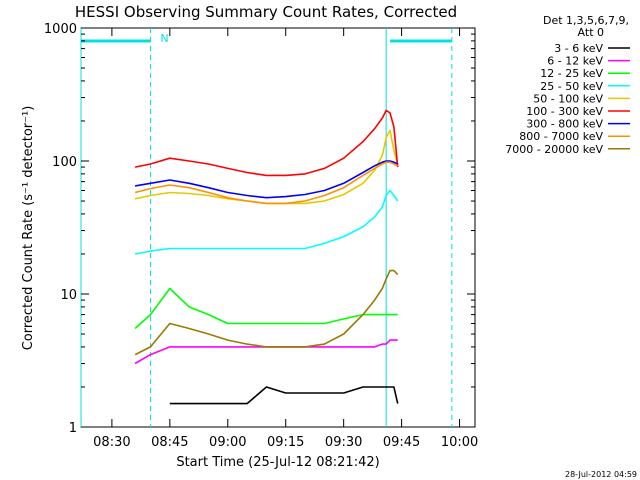 The width and height of the screenshot is (640, 480). I want to click on legend-header-line-2: Att 0, so click(591, 32).